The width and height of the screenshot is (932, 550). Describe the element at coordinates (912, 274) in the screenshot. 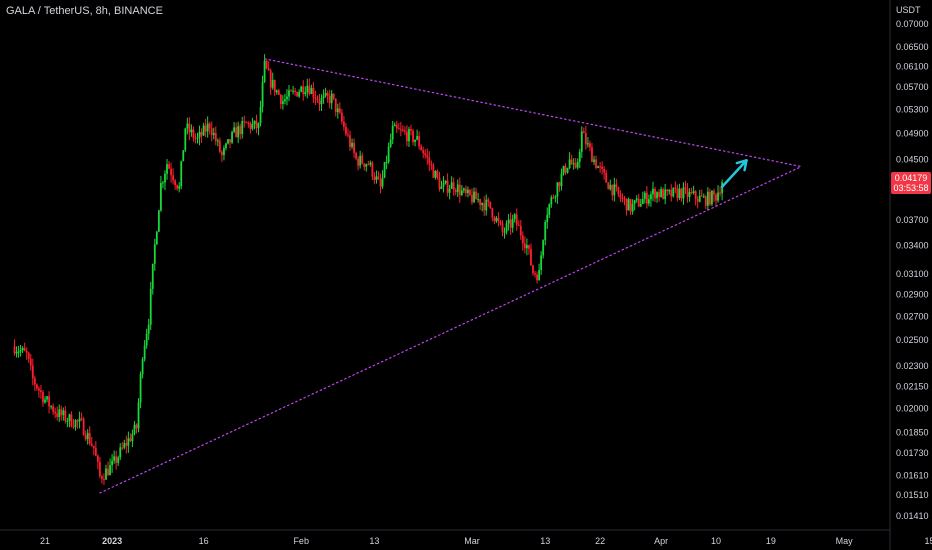

I see `y-tick-label: 0.03100` at that location.